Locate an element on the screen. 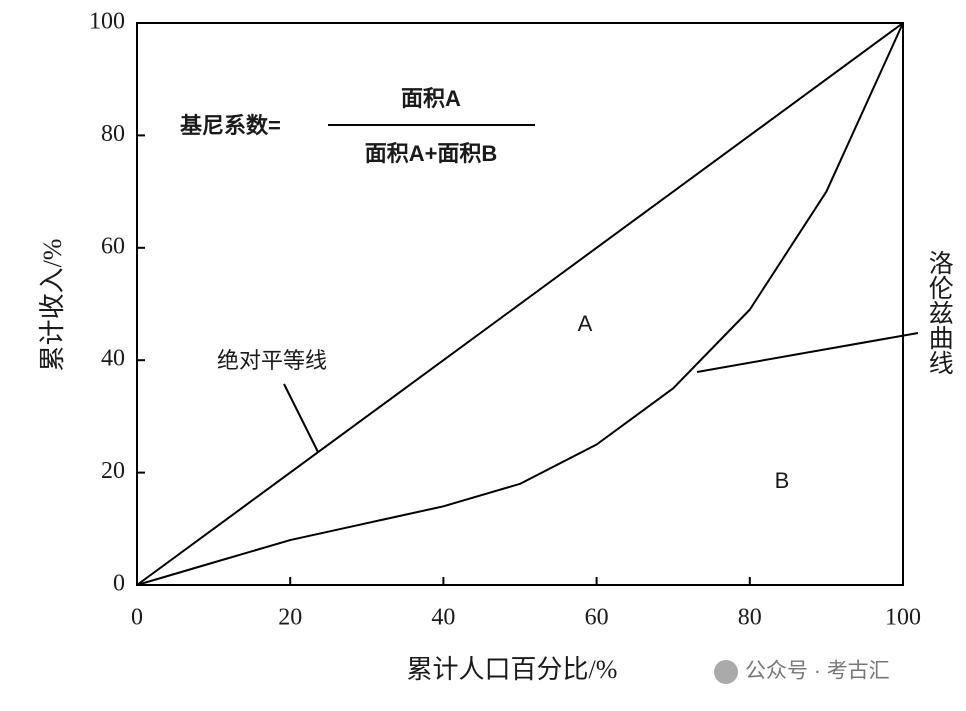 This screenshot has height=711, width=966. formula-numerator: 面积A is located at coordinates (431, 98).